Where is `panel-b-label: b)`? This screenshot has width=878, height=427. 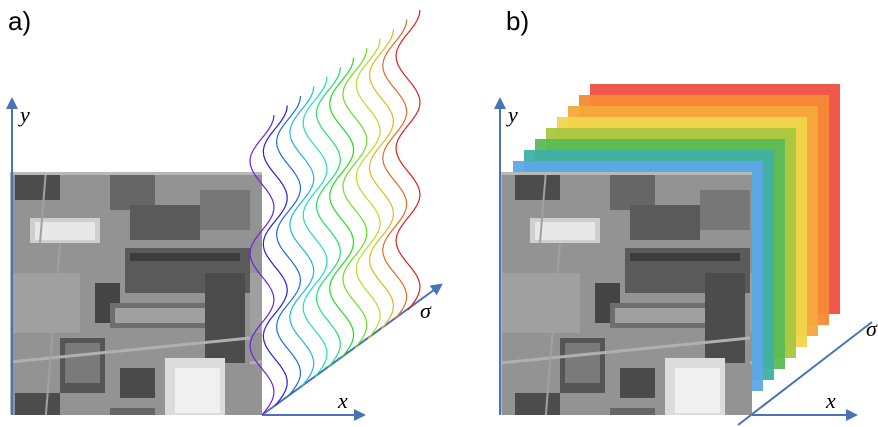 panel-b-label: b) is located at coordinates (517, 21).